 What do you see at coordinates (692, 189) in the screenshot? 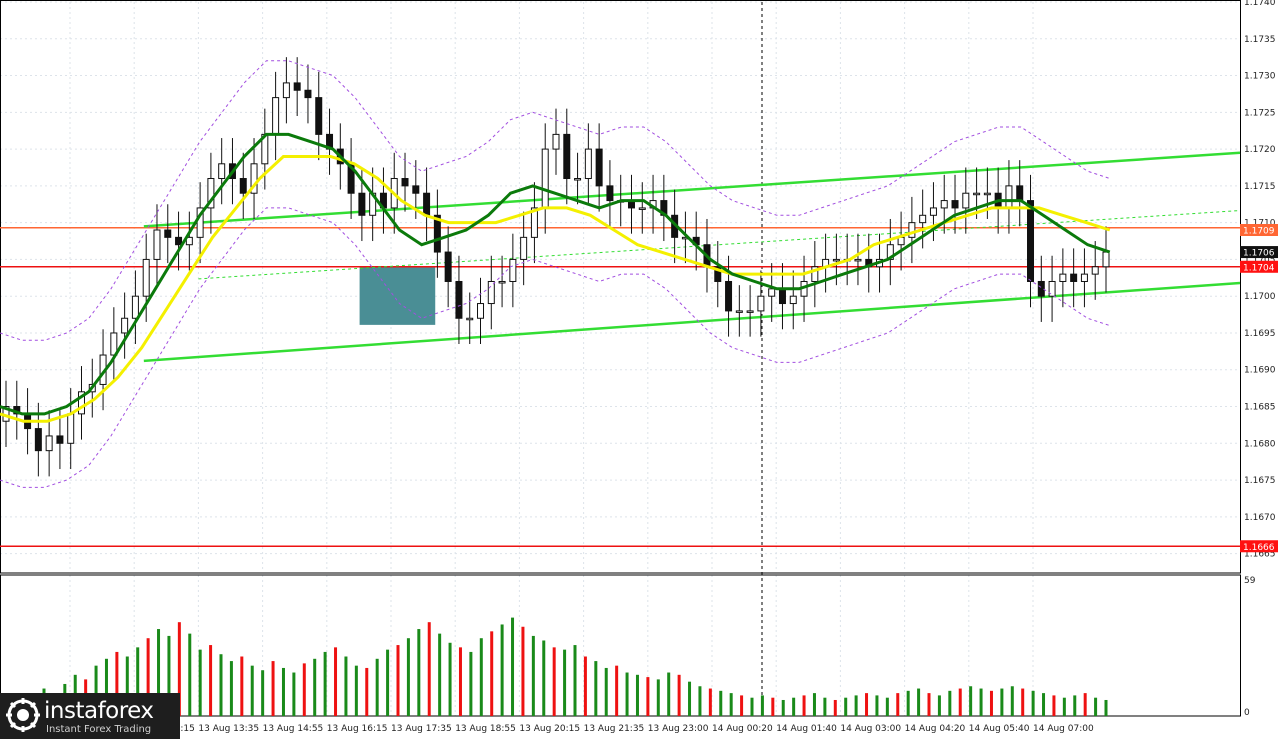
I see `channel-upper-line` at bounding box center [692, 189].